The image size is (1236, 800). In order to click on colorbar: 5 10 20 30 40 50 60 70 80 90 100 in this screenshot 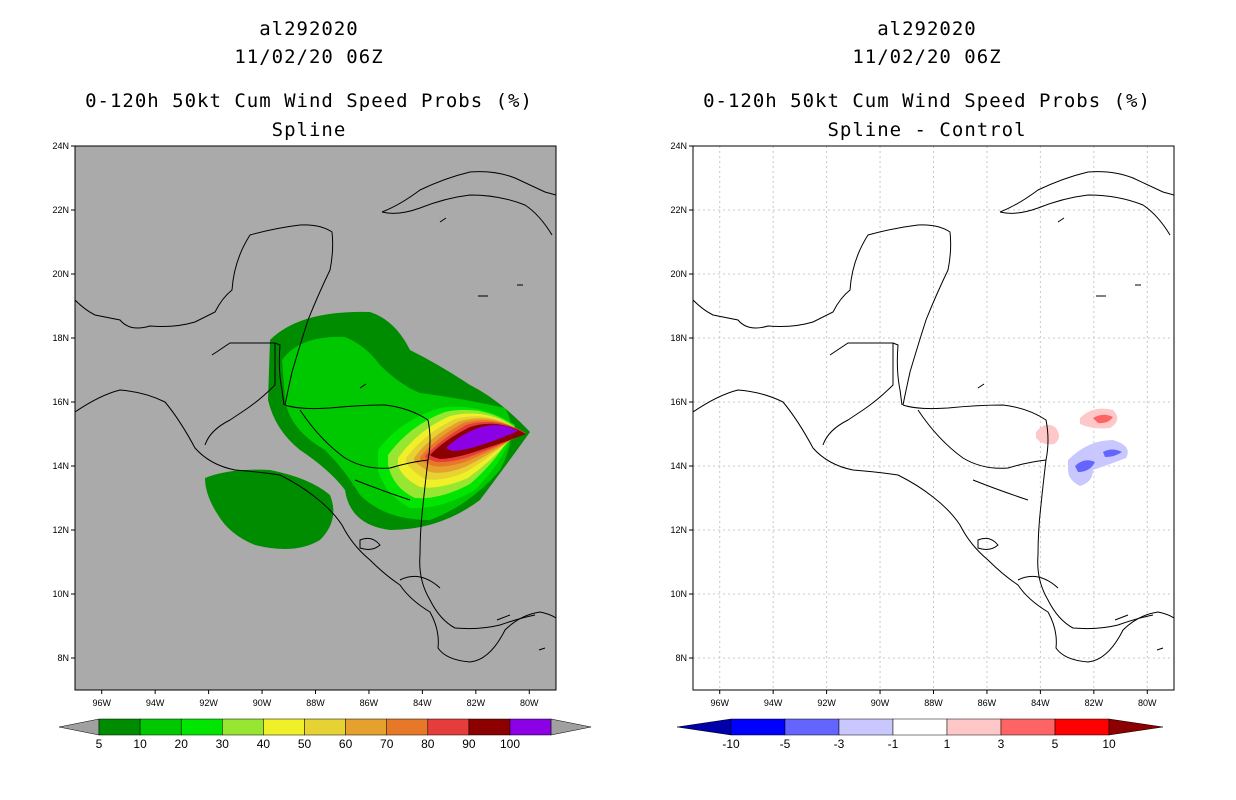, I will do `click(325, 734)`.